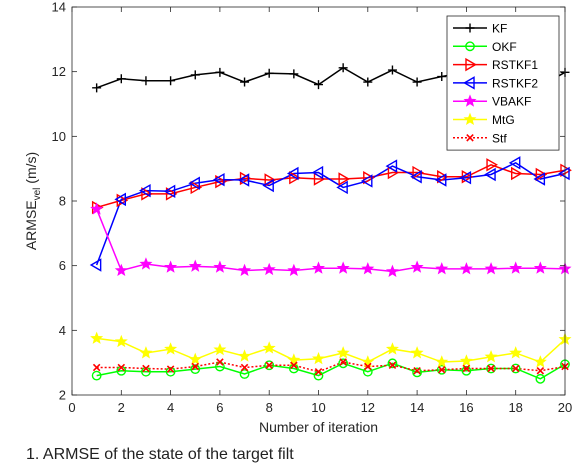 The image size is (576, 468). What do you see at coordinates (499, 138) in the screenshot?
I see `legend-label-stf: Stf` at bounding box center [499, 138].